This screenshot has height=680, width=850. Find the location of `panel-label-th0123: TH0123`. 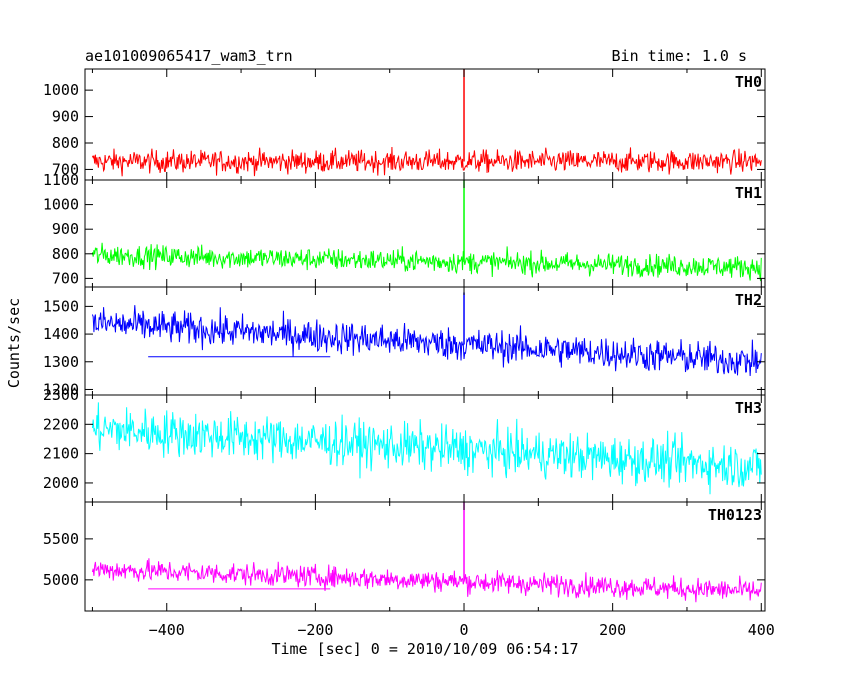

panel-label-th0123: TH0123 is located at coordinates (735, 515).